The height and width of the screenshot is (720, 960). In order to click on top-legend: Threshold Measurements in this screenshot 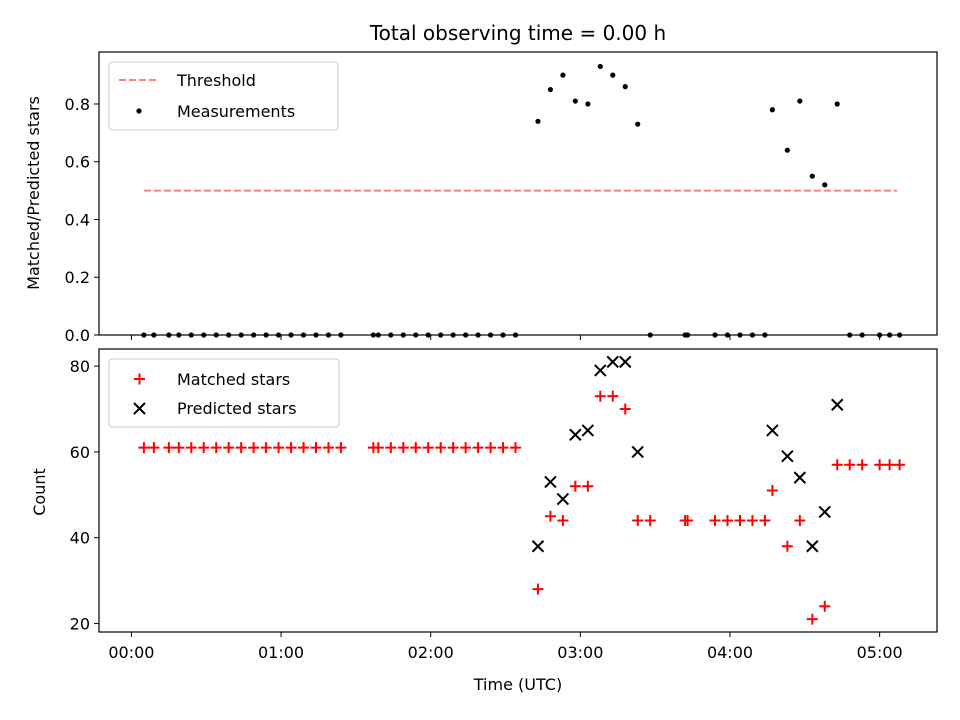, I will do `click(223, 96)`.